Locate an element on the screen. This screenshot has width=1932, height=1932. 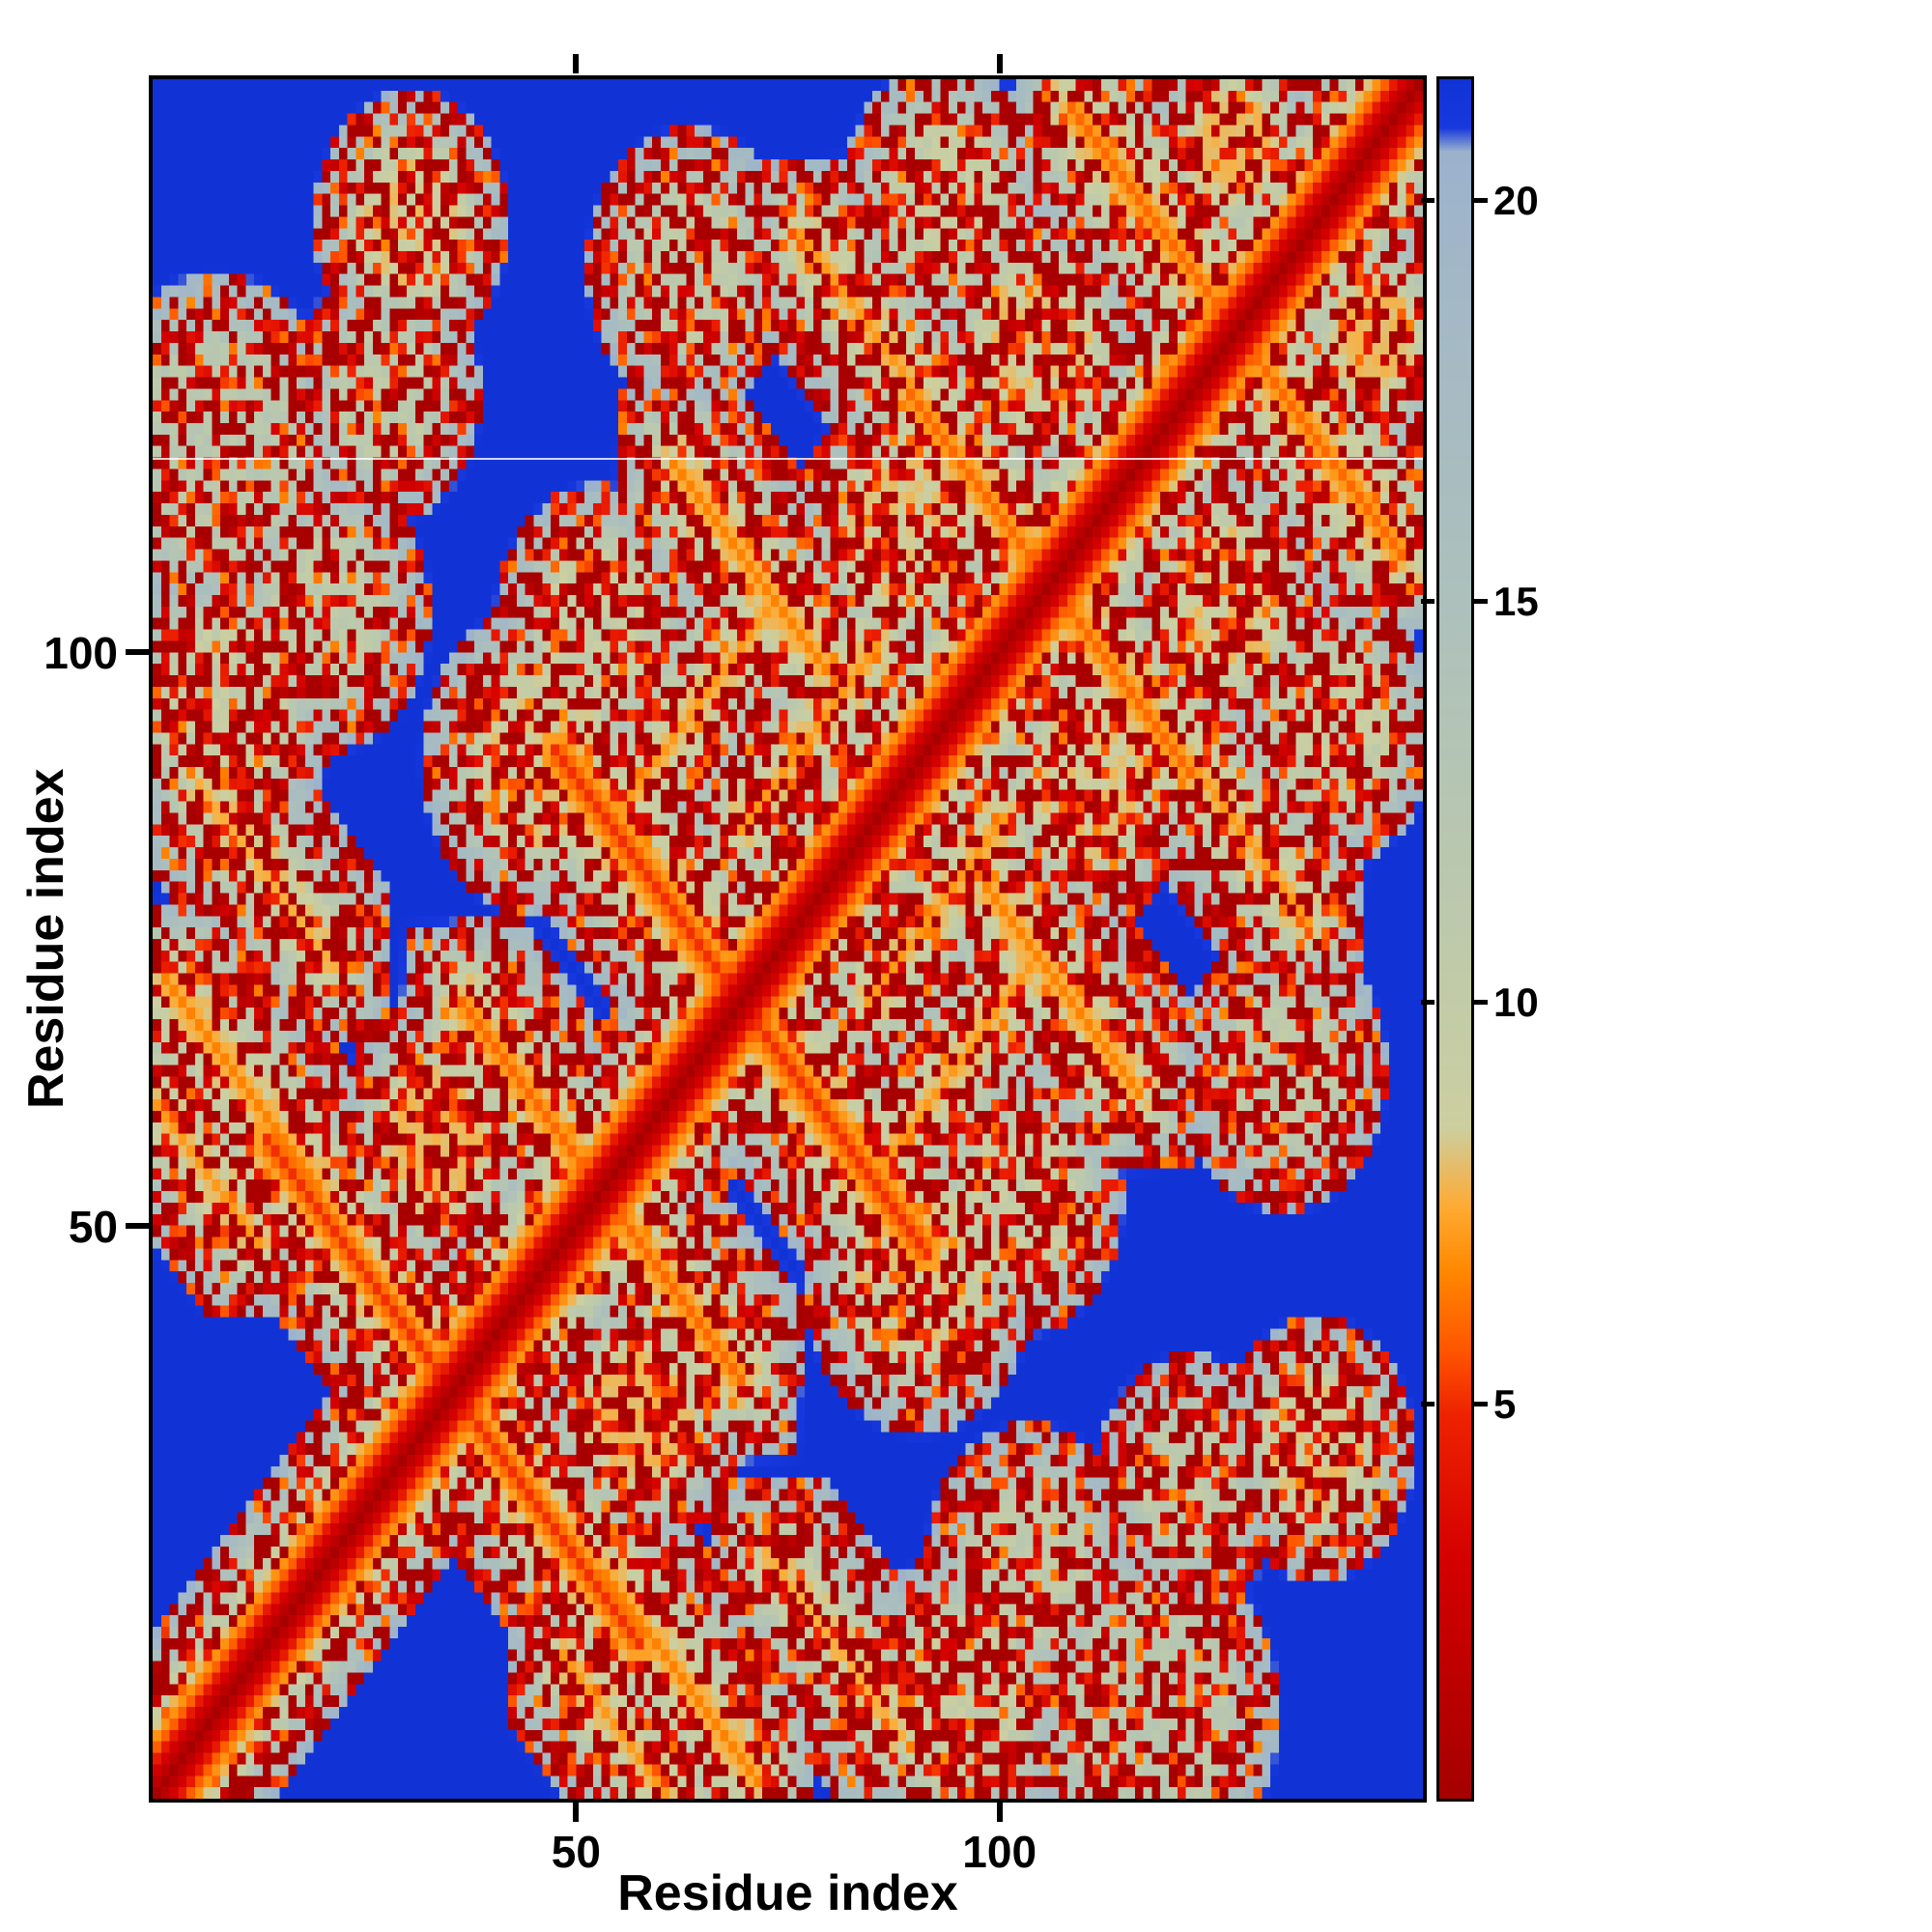
colorbar-tick-label: 15 is located at coordinates (1516, 601).